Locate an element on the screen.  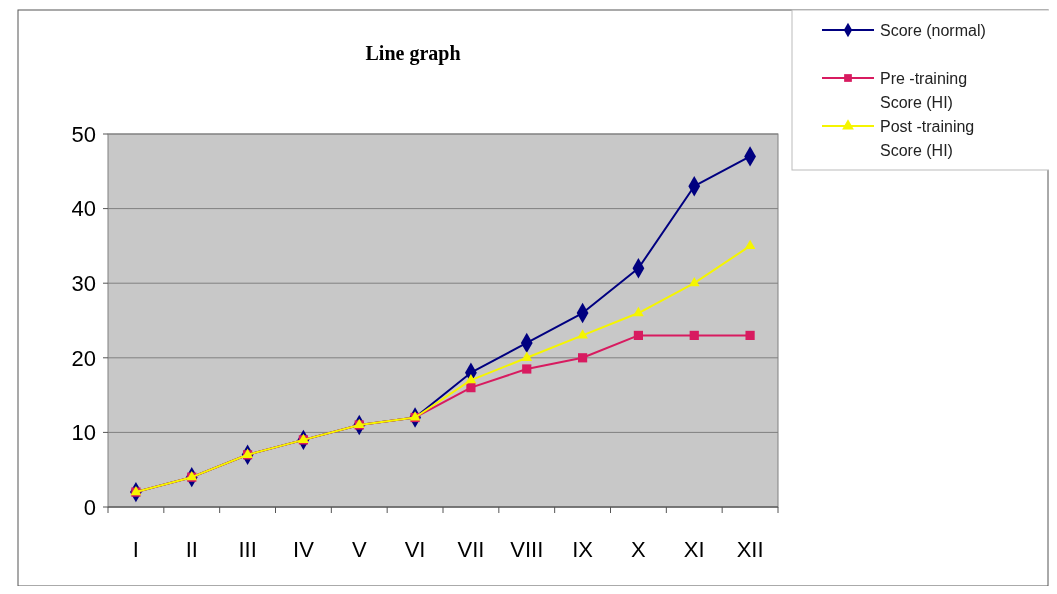
x-tick-label: III is located at coordinates (247, 549).